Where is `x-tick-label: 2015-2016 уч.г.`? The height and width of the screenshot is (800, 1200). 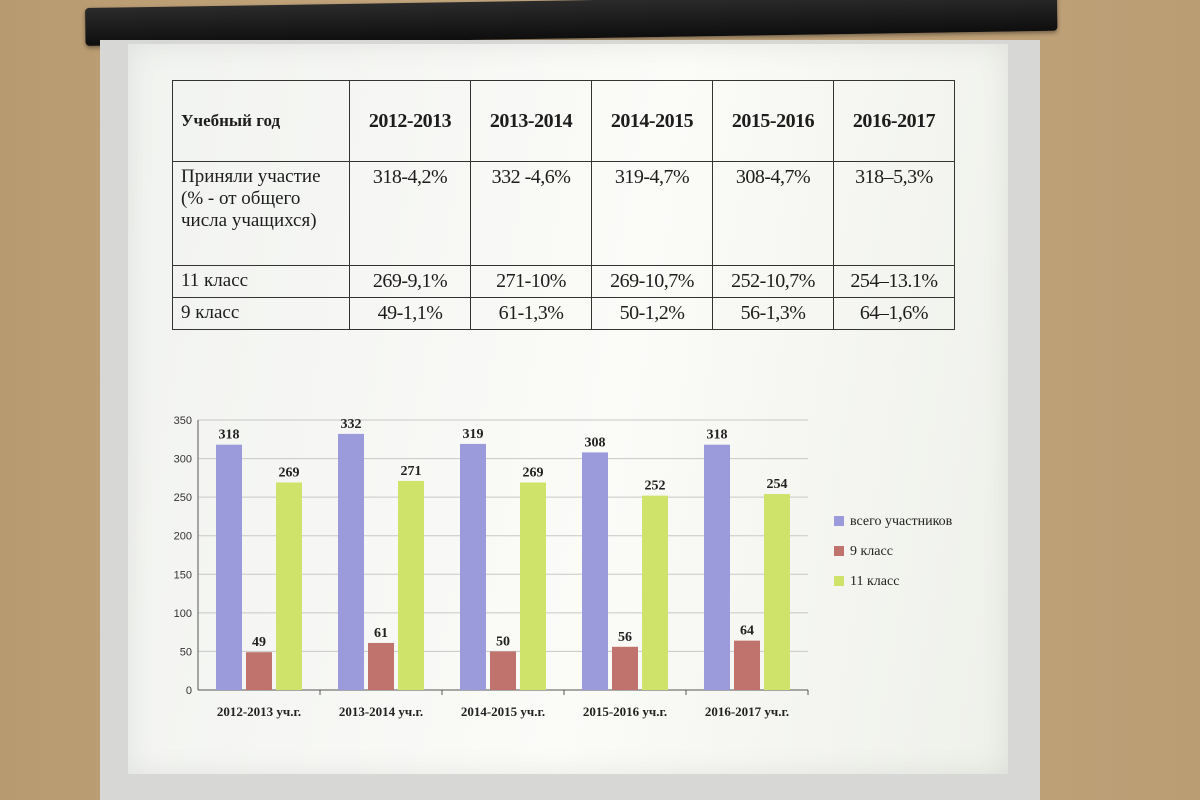
x-tick-label: 2015-2016 уч.г. is located at coordinates (625, 711).